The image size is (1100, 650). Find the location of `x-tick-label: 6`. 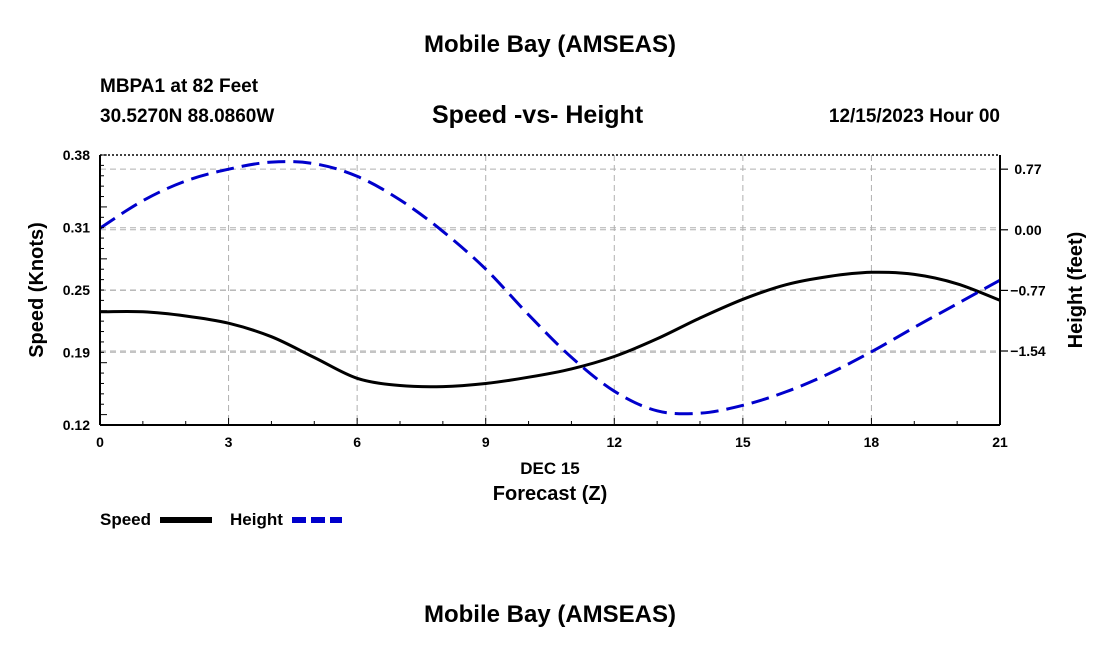

x-tick-label: 6 is located at coordinates (357, 442).